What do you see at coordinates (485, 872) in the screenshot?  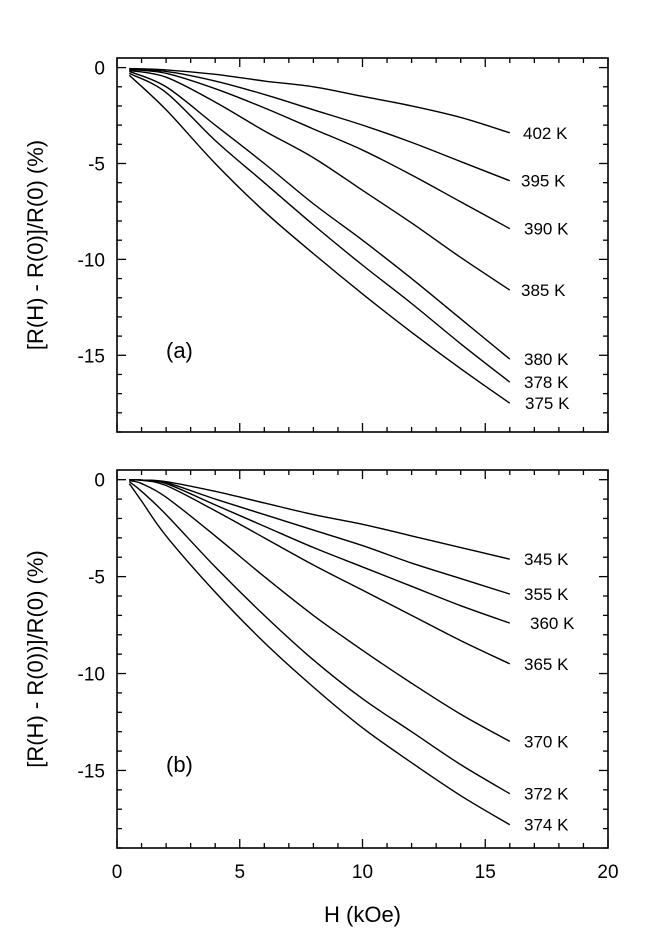 I see `x-tick-label: 15` at bounding box center [485, 872].